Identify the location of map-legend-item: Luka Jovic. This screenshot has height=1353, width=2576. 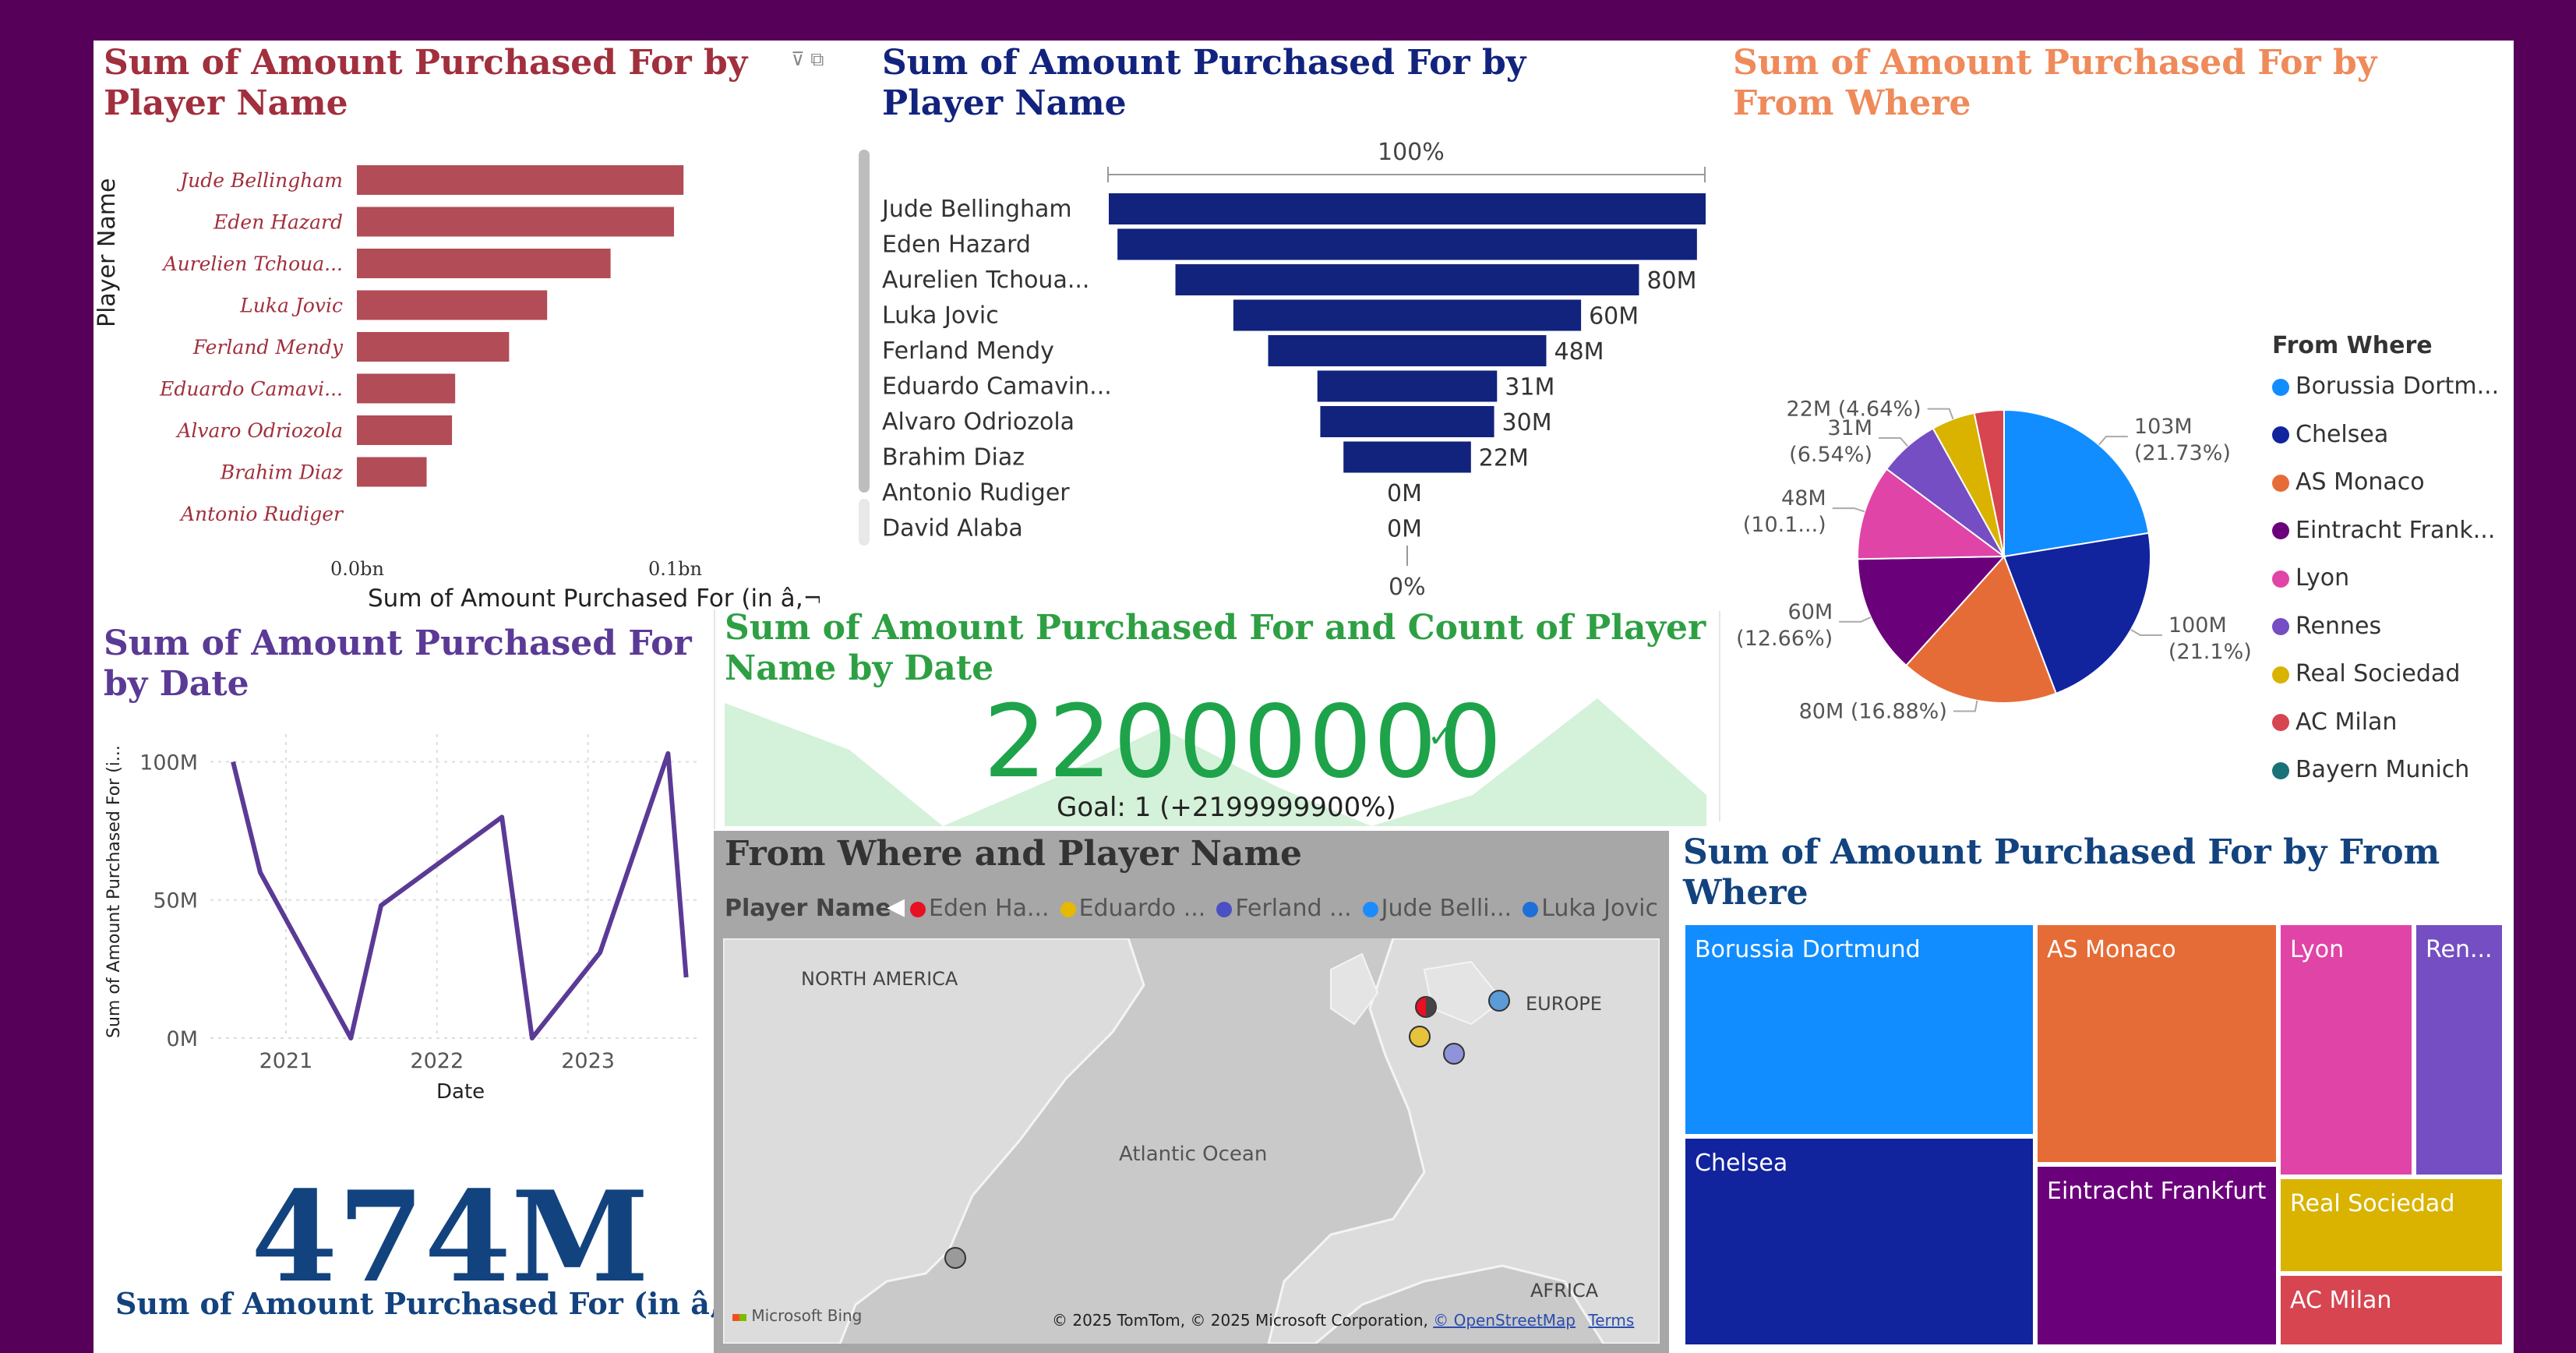
(1590, 908).